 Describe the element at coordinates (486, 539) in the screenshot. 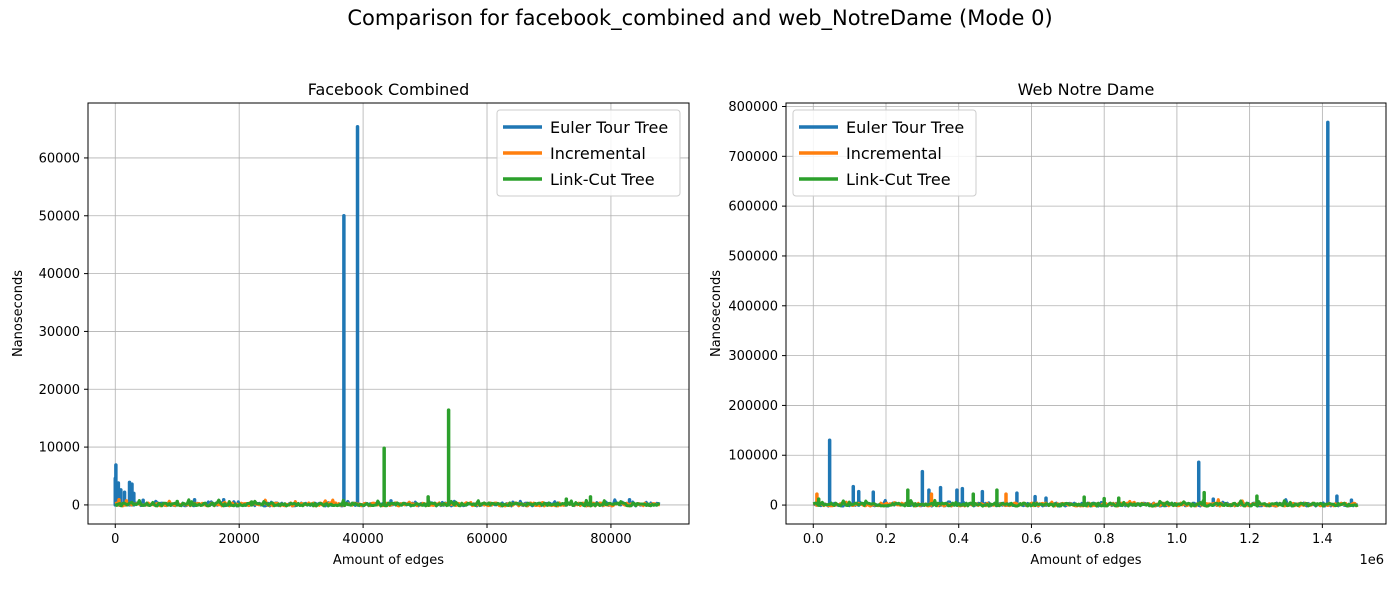

I see `x-tick-label: 60000` at that location.